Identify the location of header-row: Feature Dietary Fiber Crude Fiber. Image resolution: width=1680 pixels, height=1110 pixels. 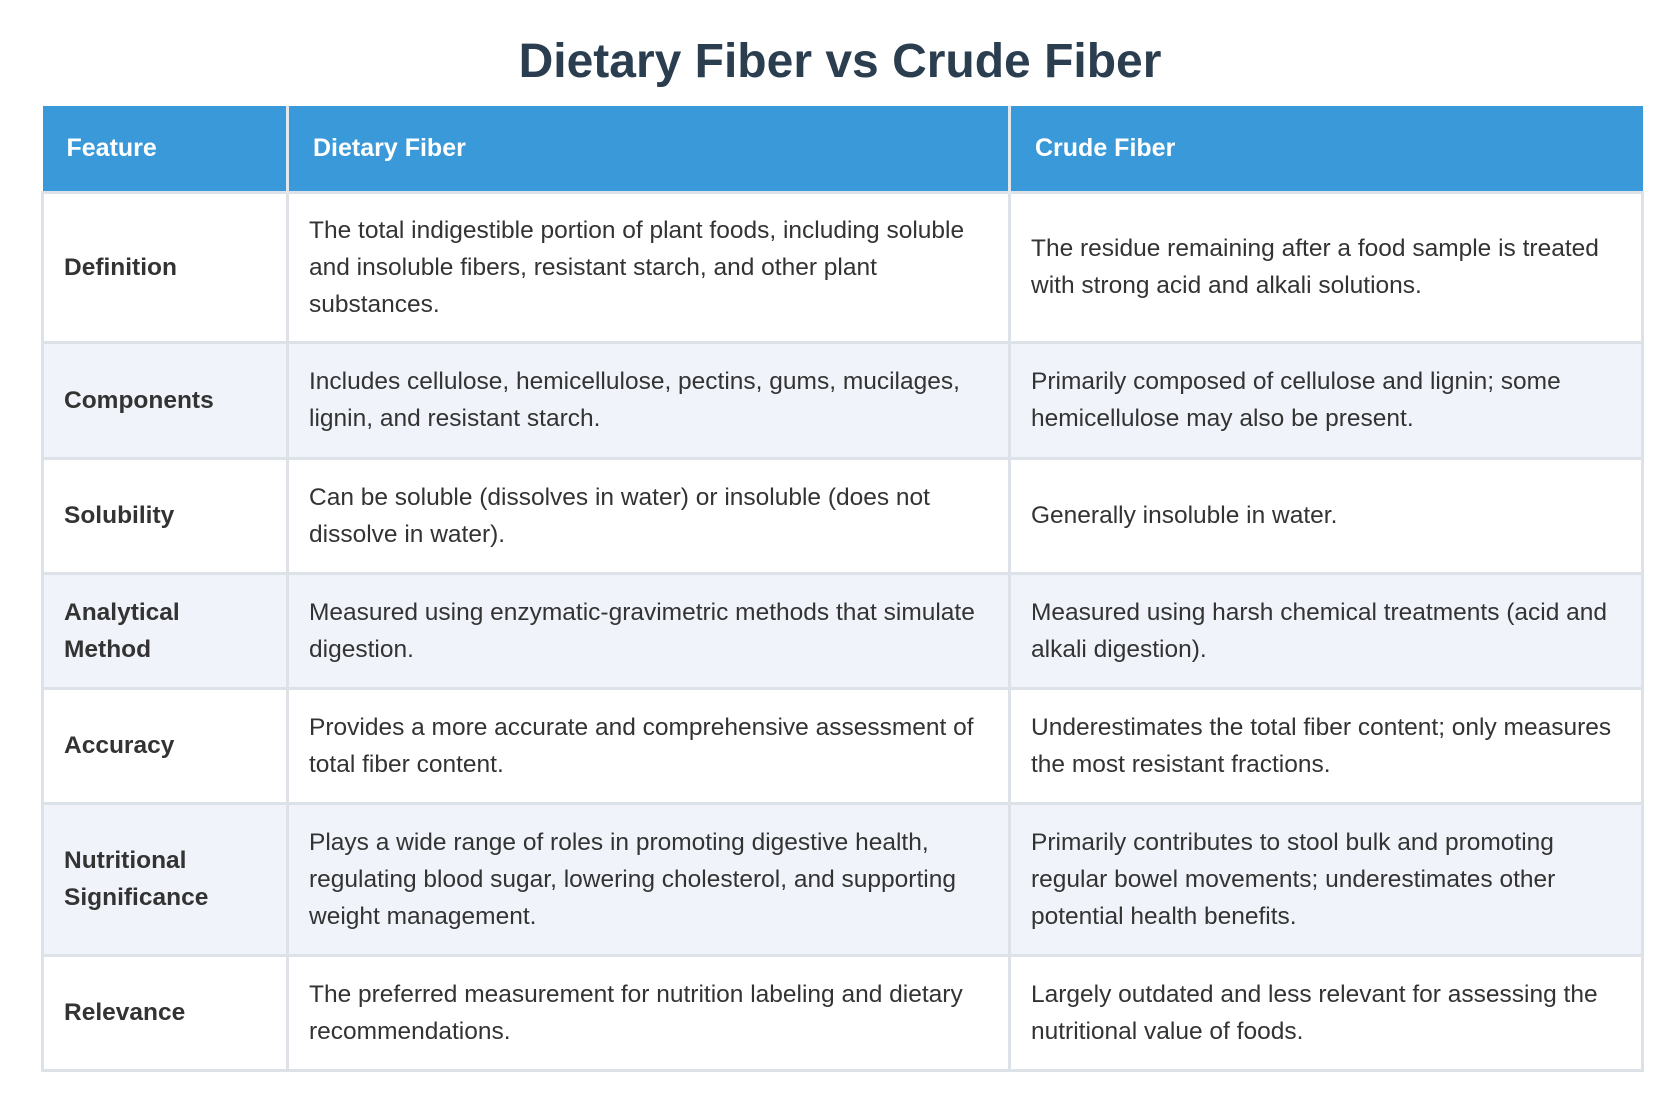
(842, 149).